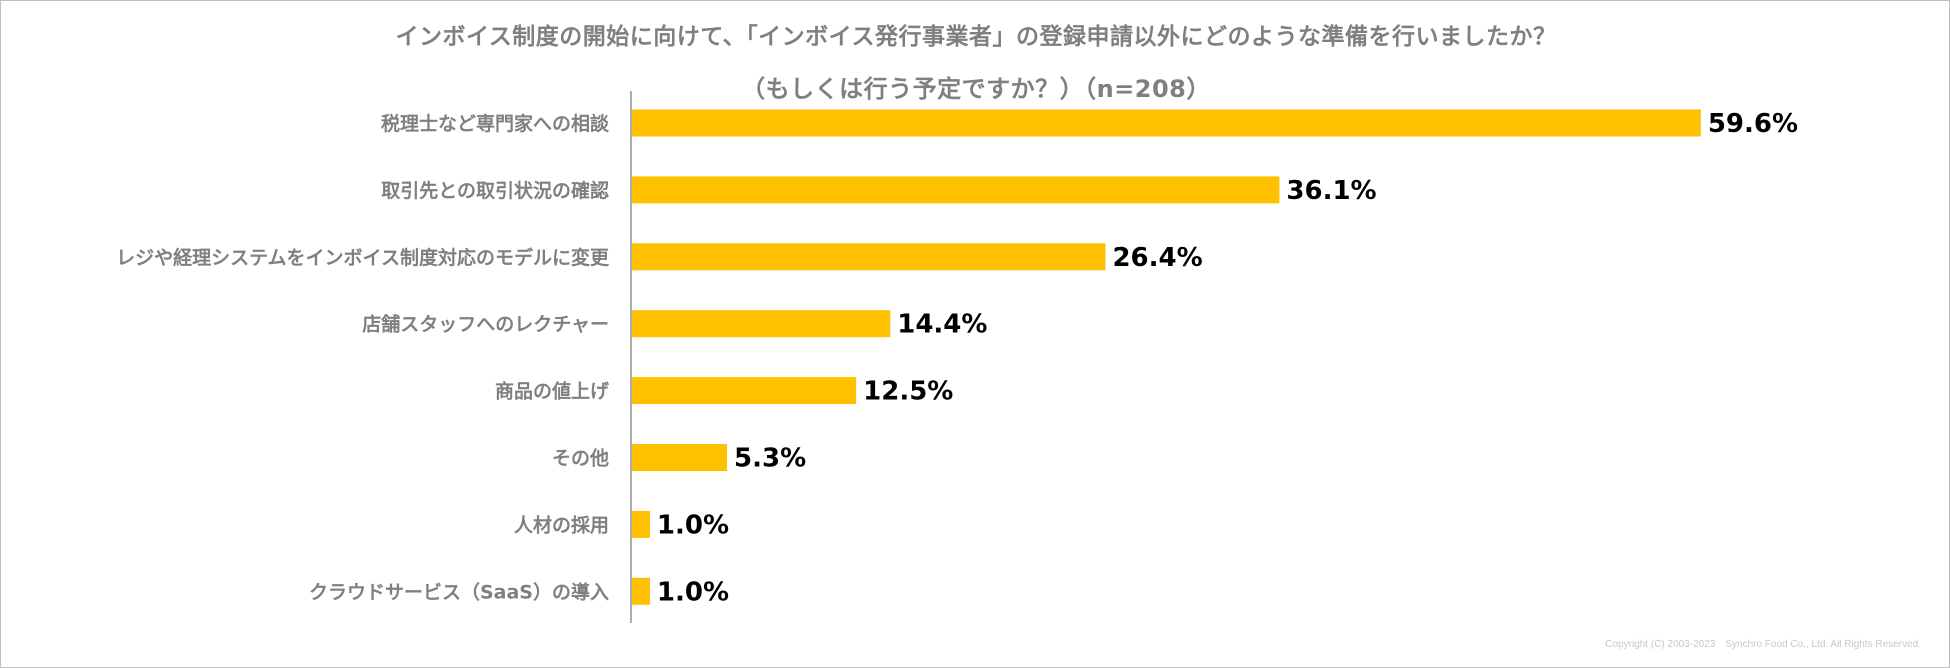 Image resolution: width=1950 pixels, height=668 pixels. Describe the element at coordinates (363, 257) in the screenshot. I see `category-label: レジや経理システムをインボイス制度対応のモデルに変更` at that location.